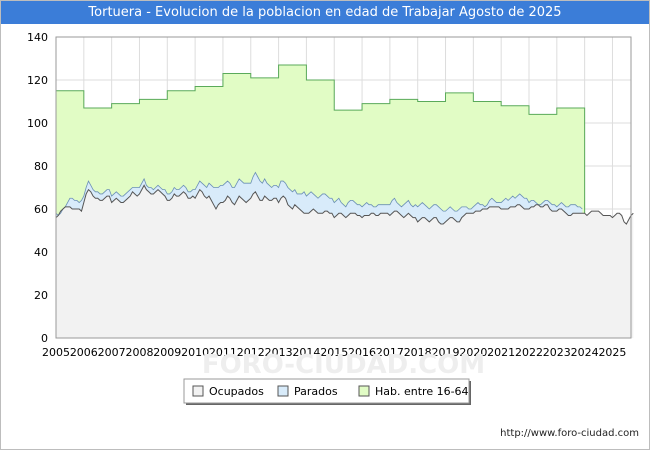 This screenshot has width=650, height=451. Describe the element at coordinates (236, 391) in the screenshot. I see `legend-label: Ocupados` at that location.